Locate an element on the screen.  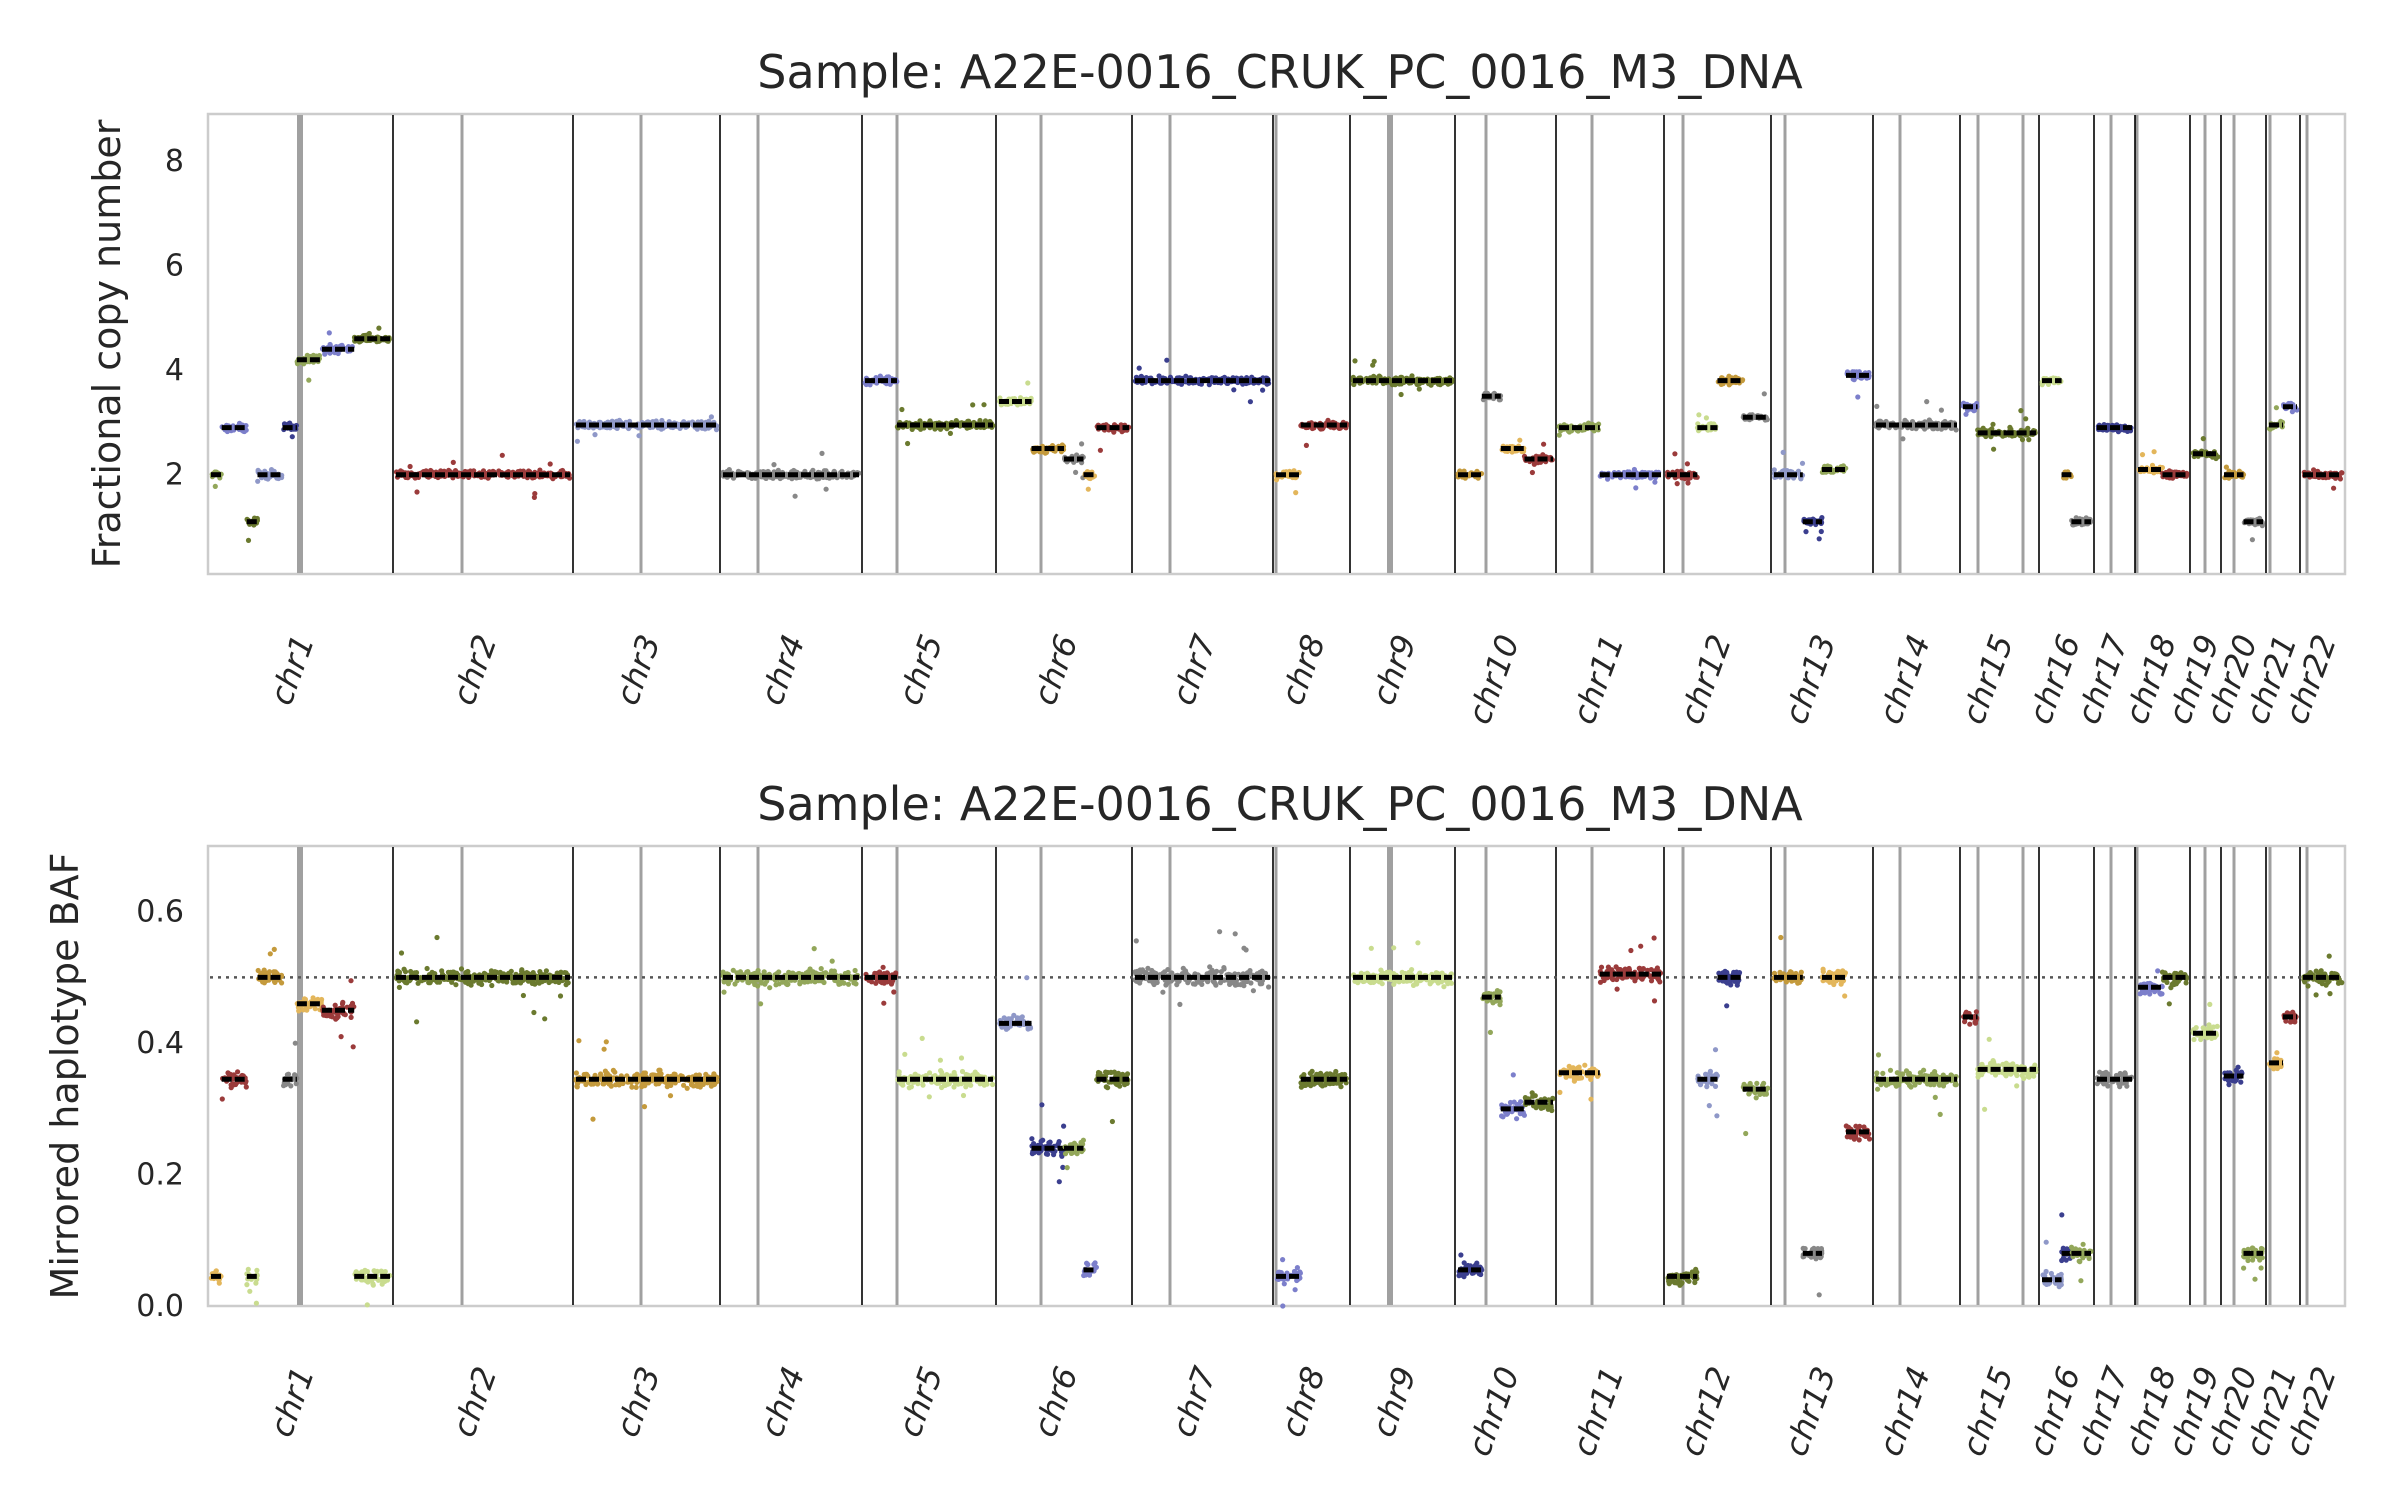
chromosome-label-chr4: chr4 is located at coordinates (782, 670).